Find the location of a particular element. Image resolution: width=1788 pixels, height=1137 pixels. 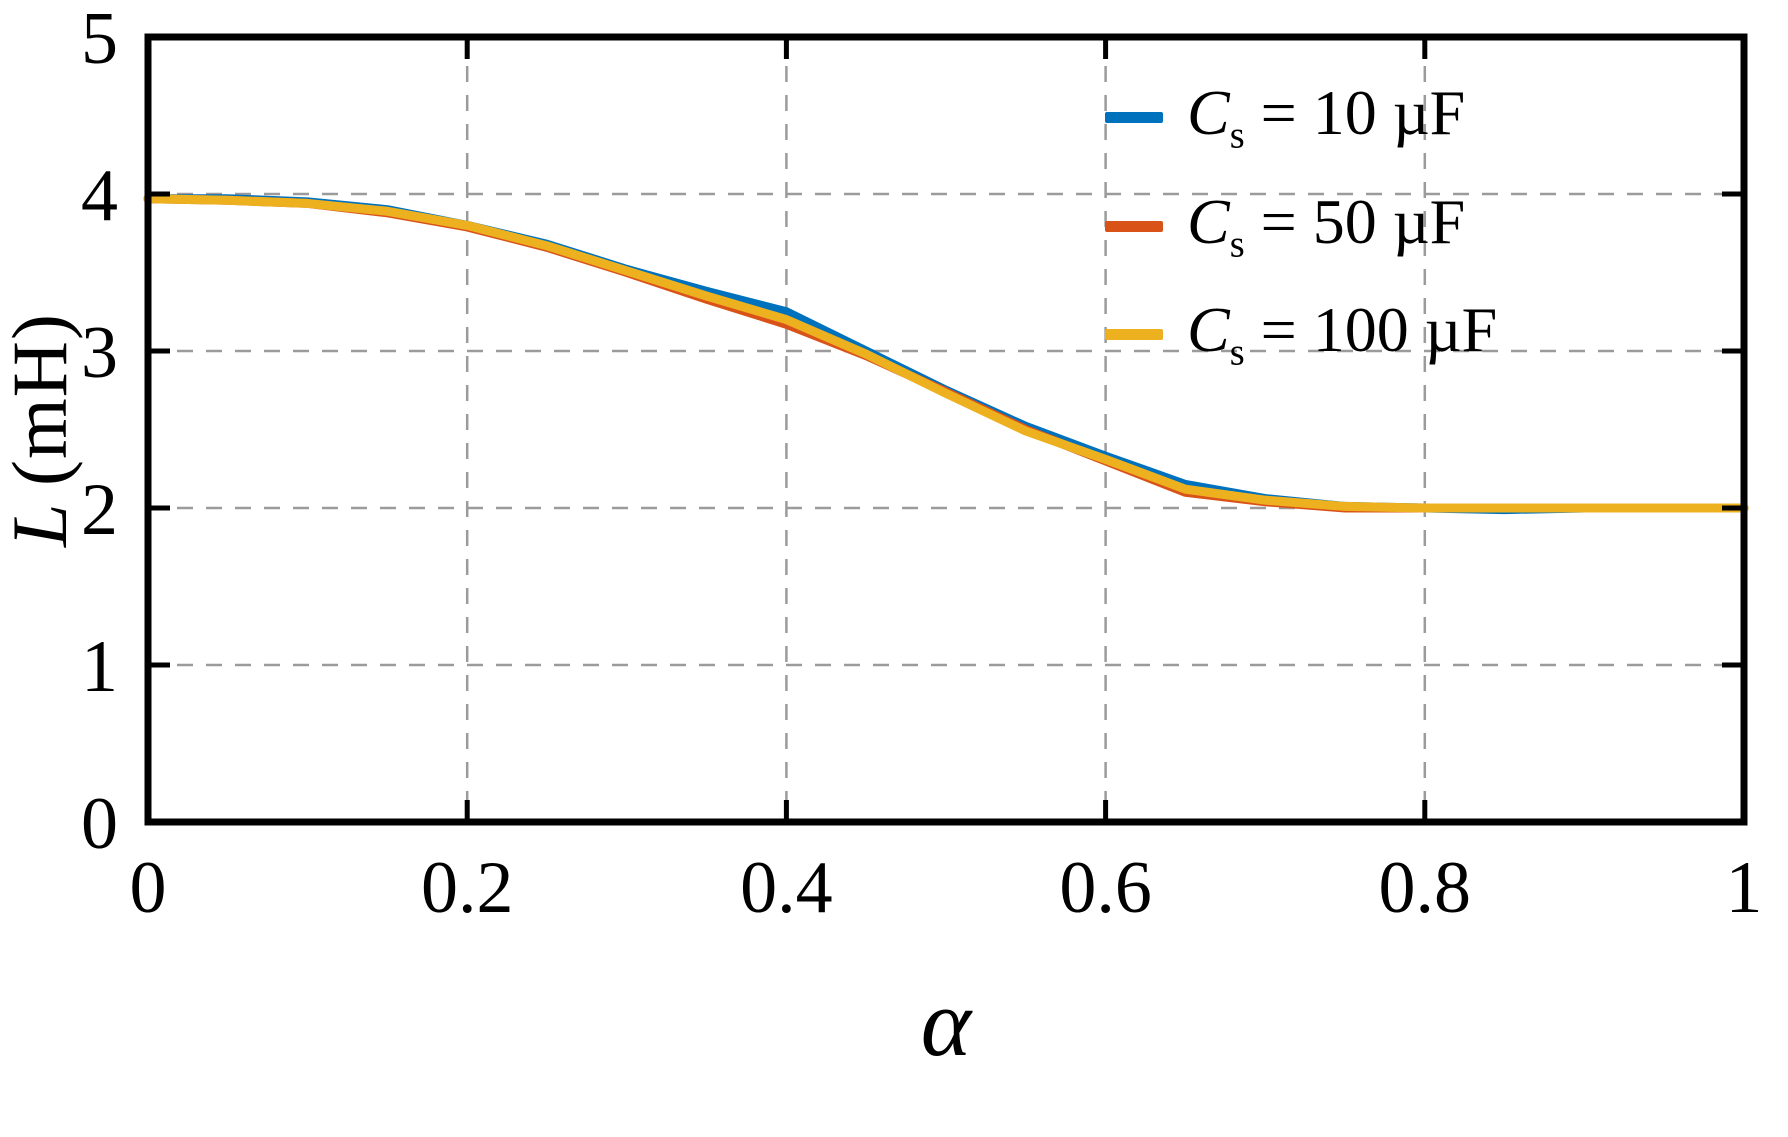

legend-item-label: Cs = 10 µF is located at coordinates (1326, 117).